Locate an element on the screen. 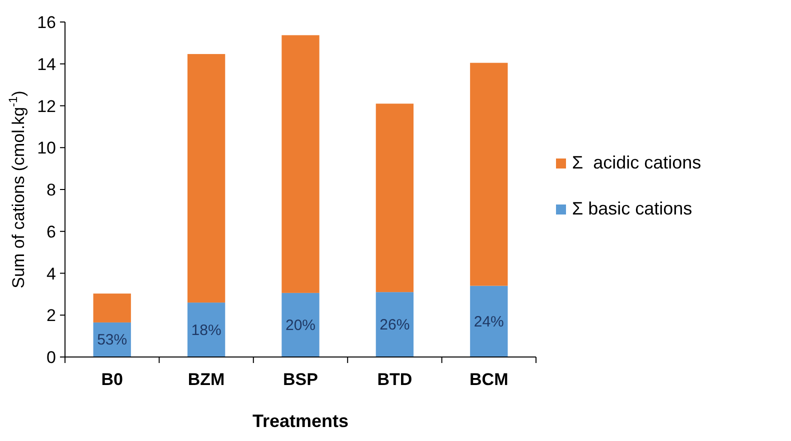 The height and width of the screenshot is (441, 791). x-tick-label: BCM is located at coordinates (489, 379).